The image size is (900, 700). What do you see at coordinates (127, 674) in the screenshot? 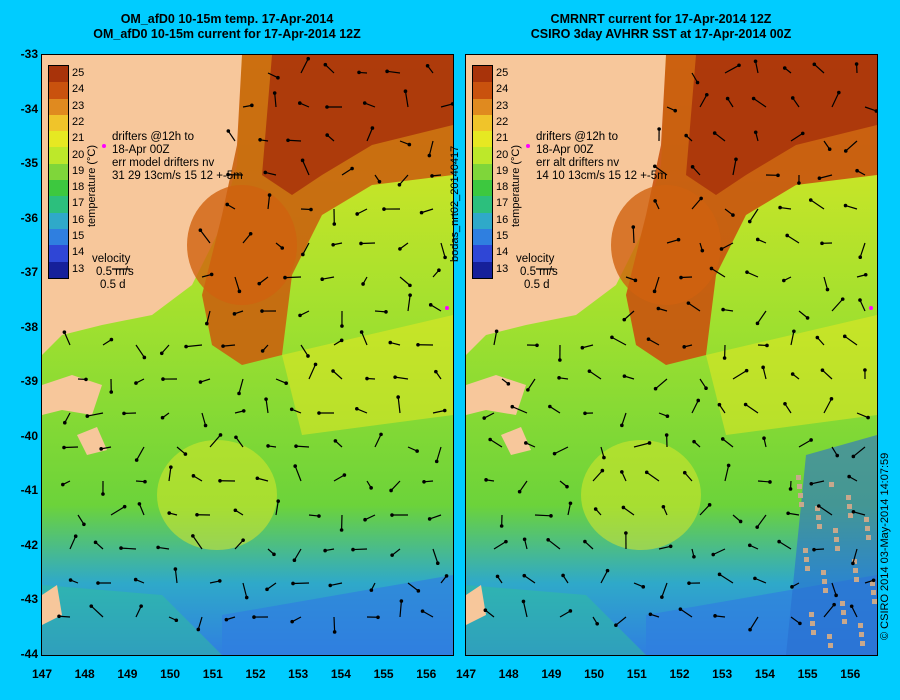
I see `x-tick-label: 149` at bounding box center [127, 674].